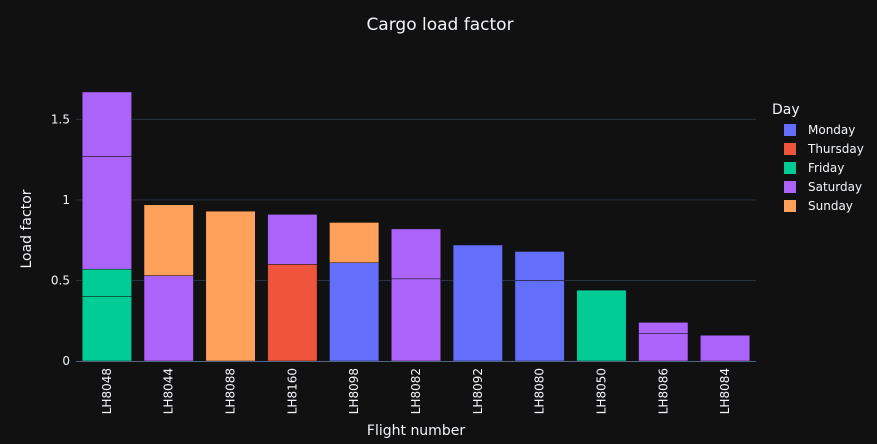 The height and width of the screenshot is (444, 877). I want to click on legend-label: Saturday, so click(835, 187).